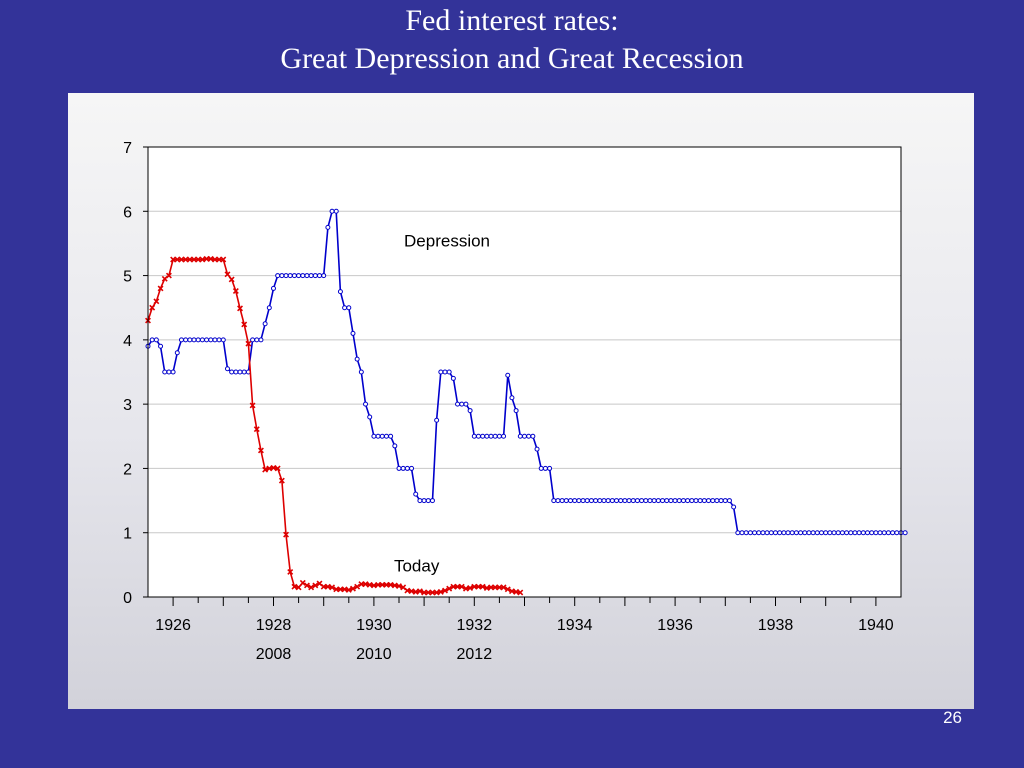 Image resolution: width=1024 pixels, height=768 pixels. Describe the element at coordinates (127, 598) in the screenshot. I see `y-tick-label: 0` at that location.